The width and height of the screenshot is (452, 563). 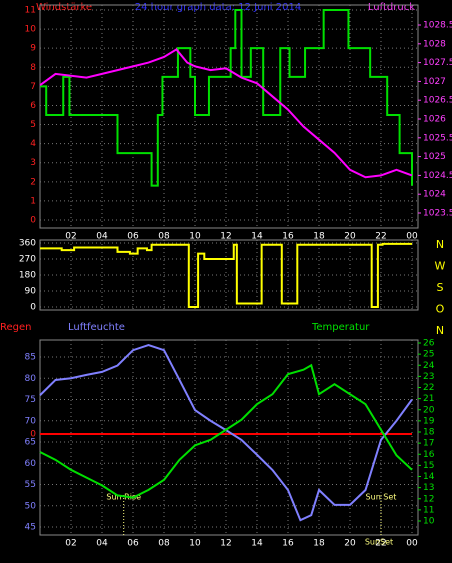 What do you see at coordinates (31, 30) in the screenshot?
I see `y-tick-label: 10` at bounding box center [31, 30].